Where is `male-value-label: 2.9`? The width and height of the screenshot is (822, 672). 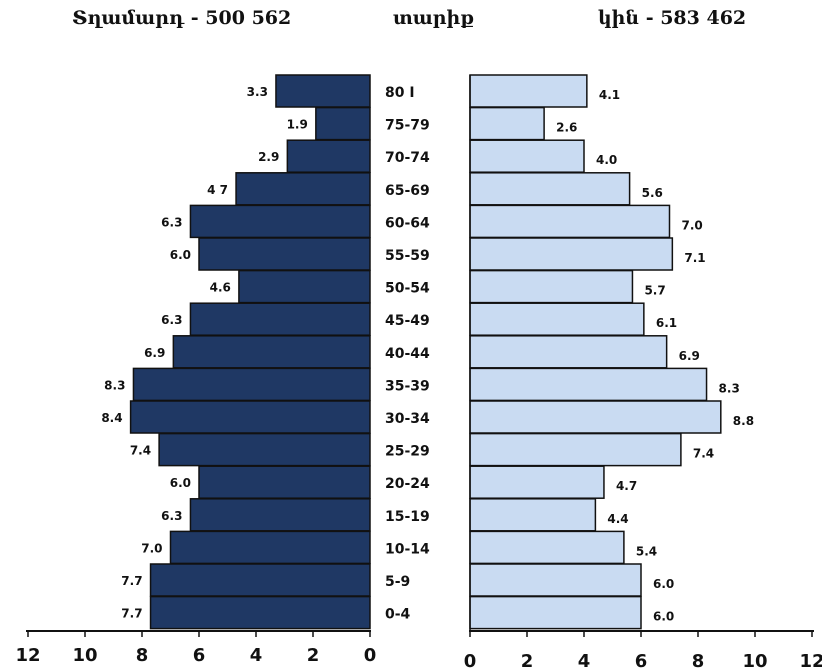
male-value-label: 2.9 is located at coordinates (268, 157).